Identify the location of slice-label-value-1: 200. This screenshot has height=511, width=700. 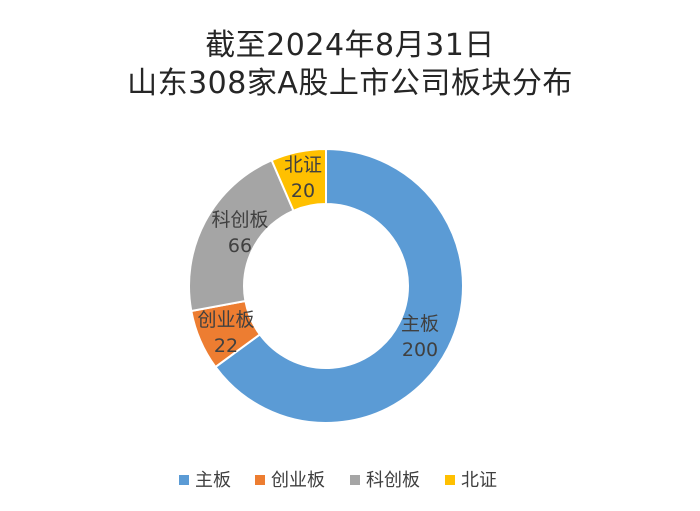
(420, 350).